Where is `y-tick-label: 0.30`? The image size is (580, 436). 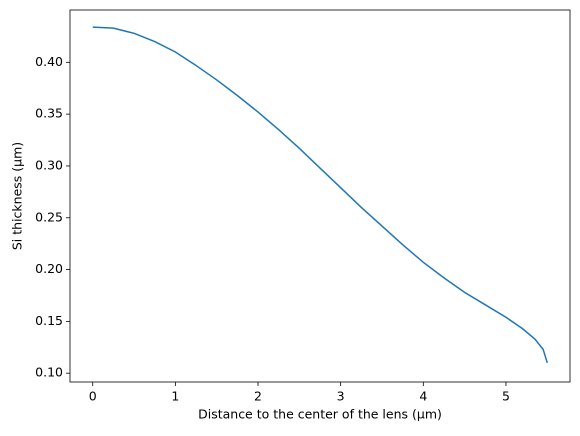
y-tick-label: 0.30 is located at coordinates (49, 164).